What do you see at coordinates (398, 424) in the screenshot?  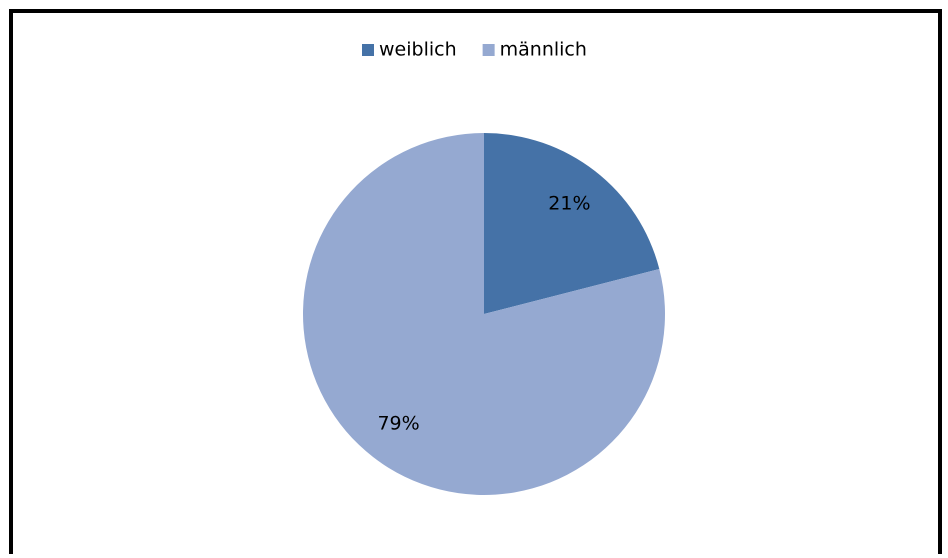 I see `data-label: 79%` at bounding box center [398, 424].